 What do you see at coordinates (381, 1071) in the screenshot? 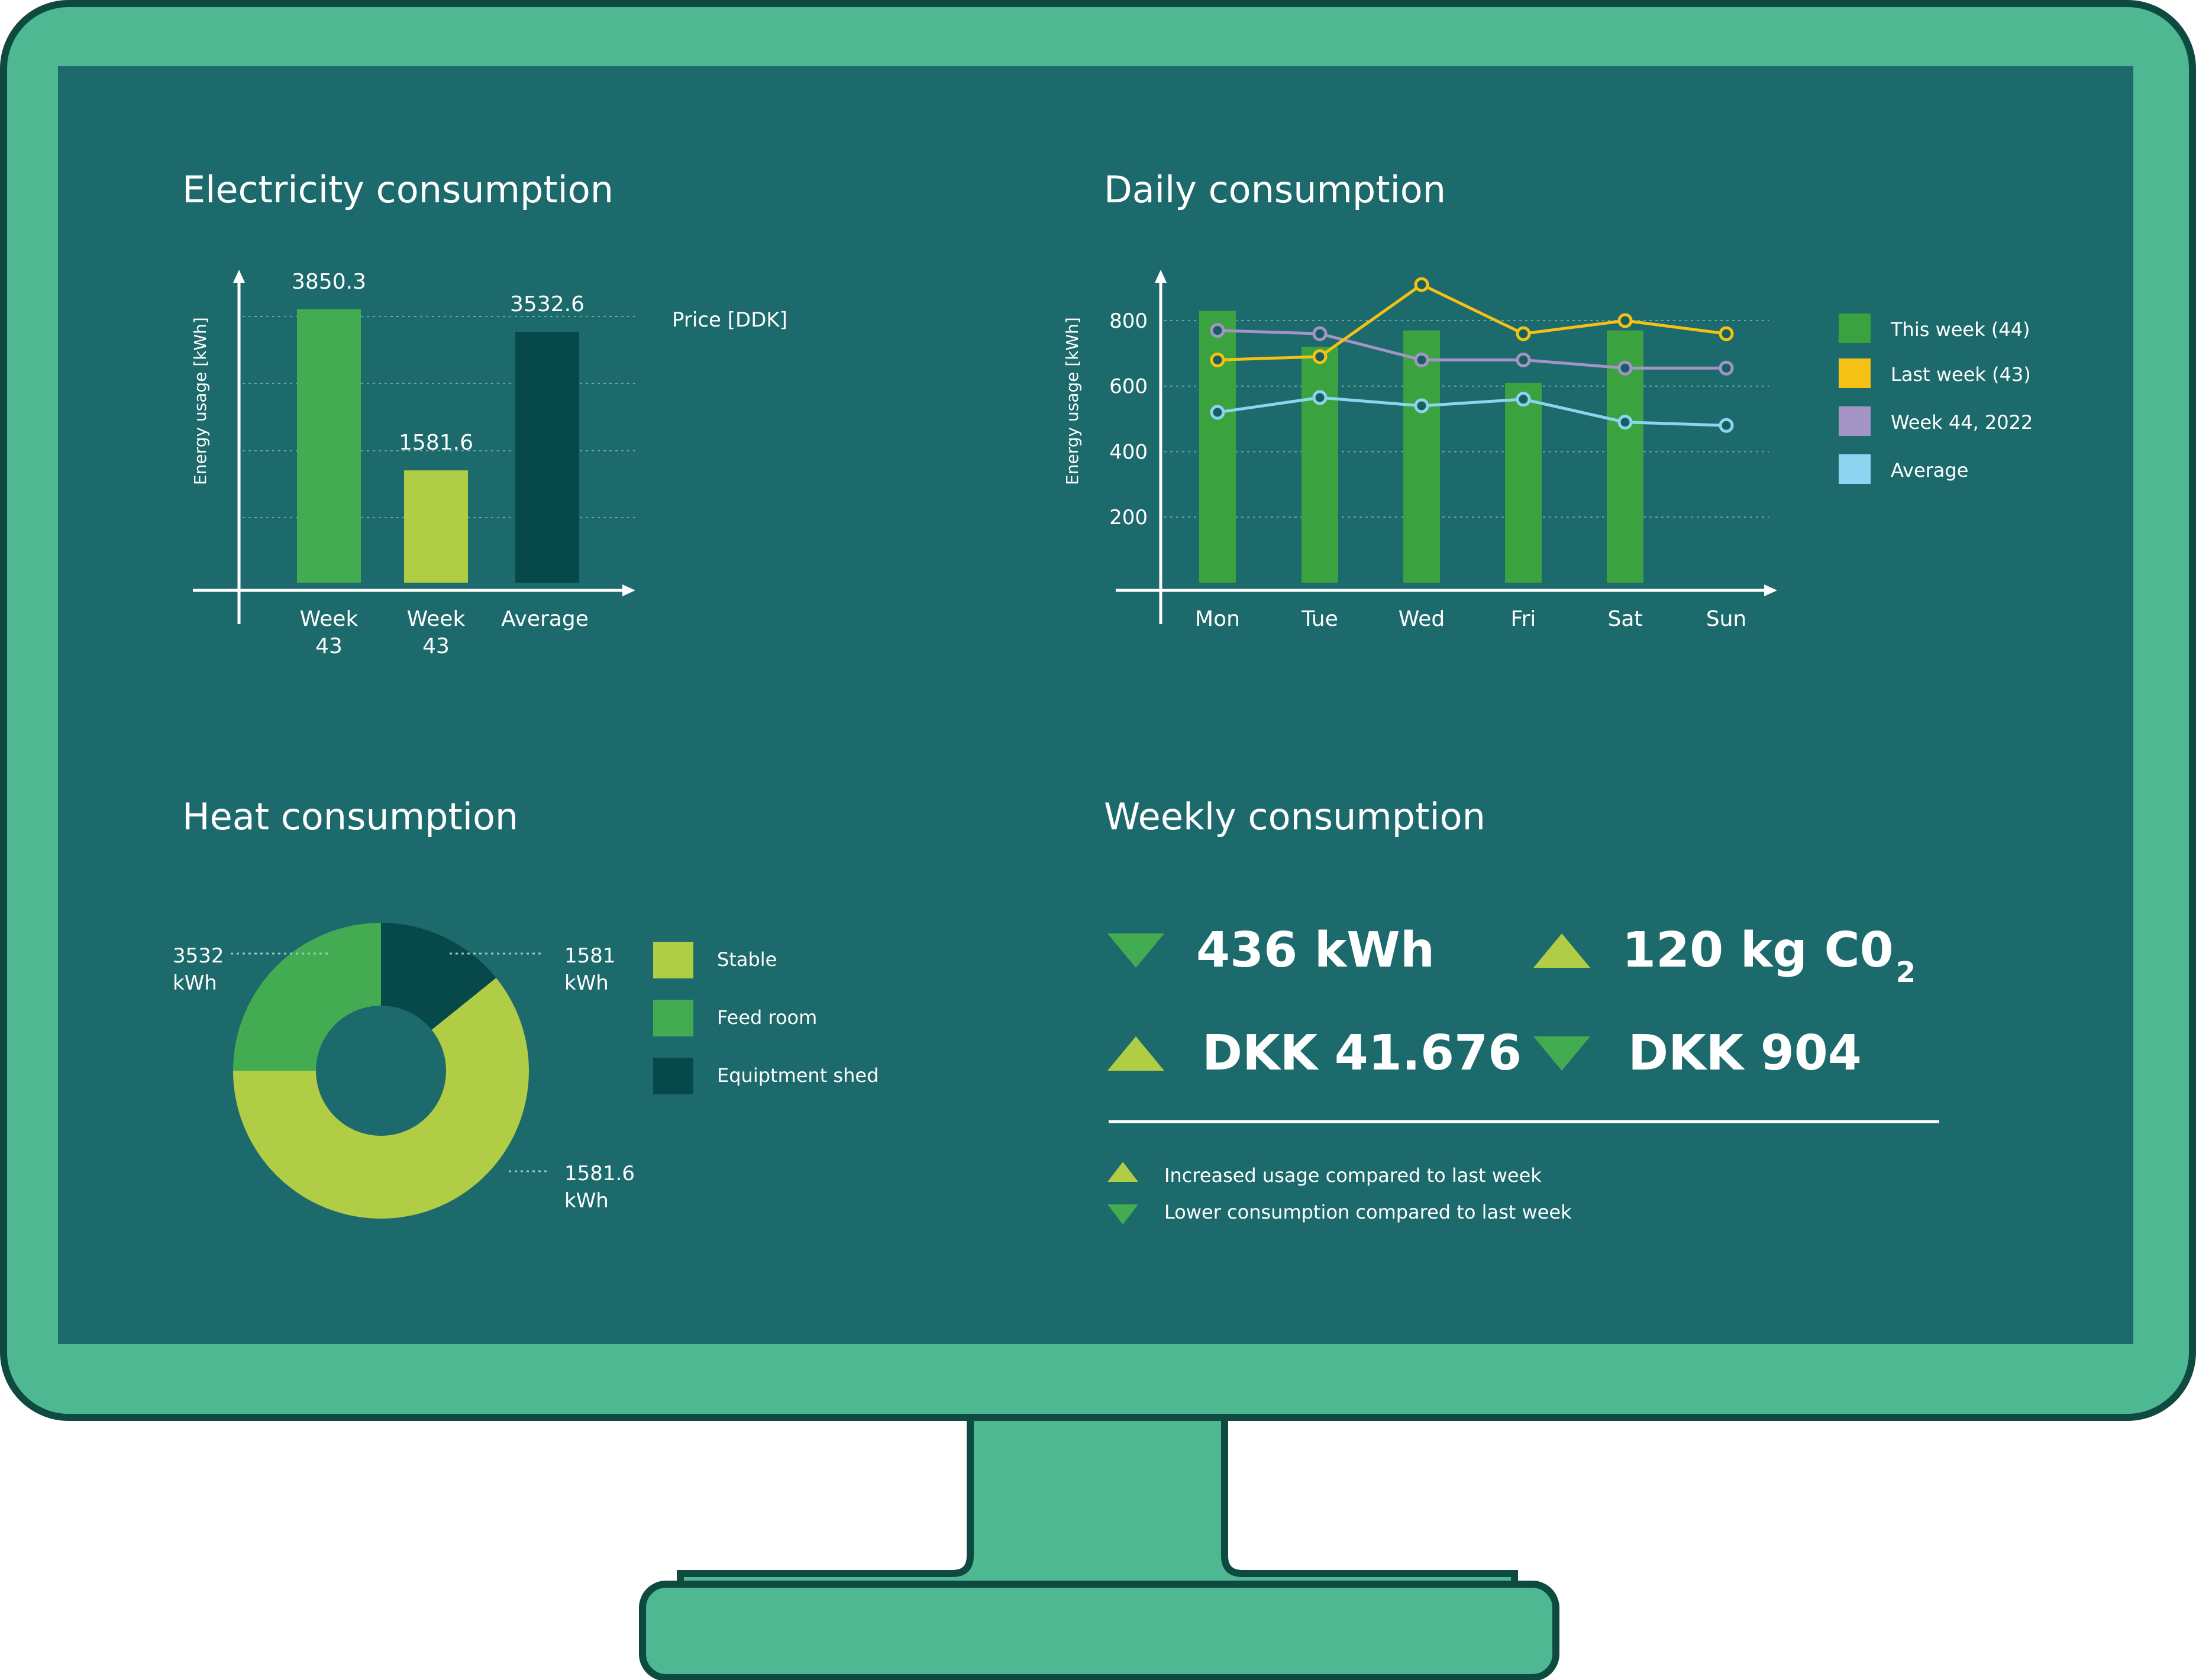
I see `heat-donut-hole` at bounding box center [381, 1071].